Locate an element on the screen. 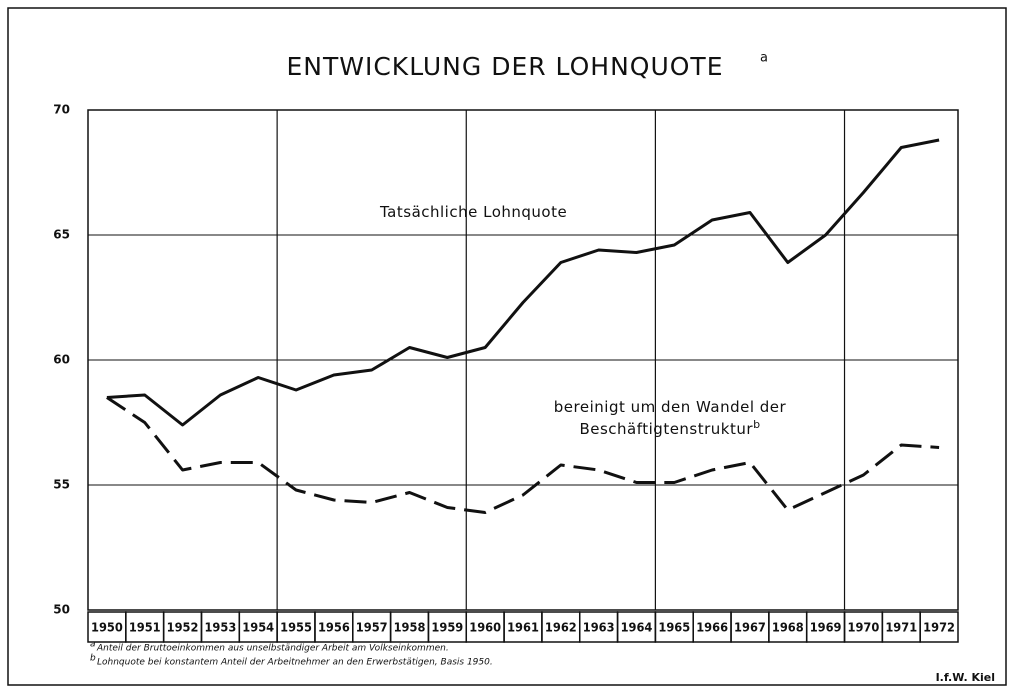 The image size is (1015, 693). year-box is located at coordinates (939, 627).